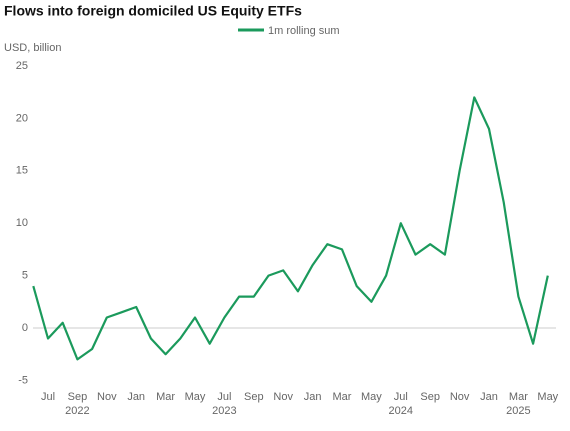 Image resolution: width=570 pixels, height=431 pixels. What do you see at coordinates (518, 411) in the screenshot?
I see `x-year-label: 2025` at bounding box center [518, 411].